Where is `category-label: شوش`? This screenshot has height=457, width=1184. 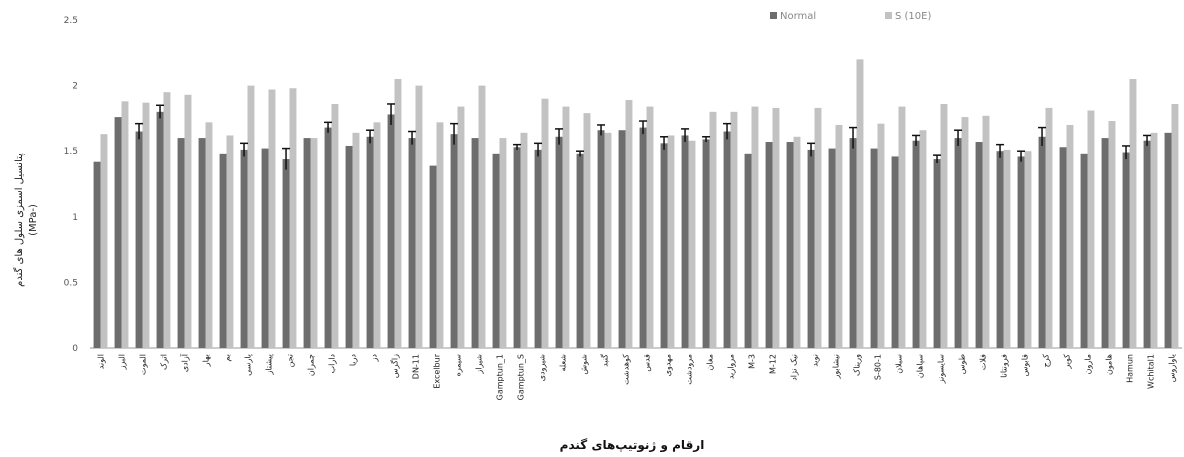 category-label: شوش is located at coordinates (584, 364).